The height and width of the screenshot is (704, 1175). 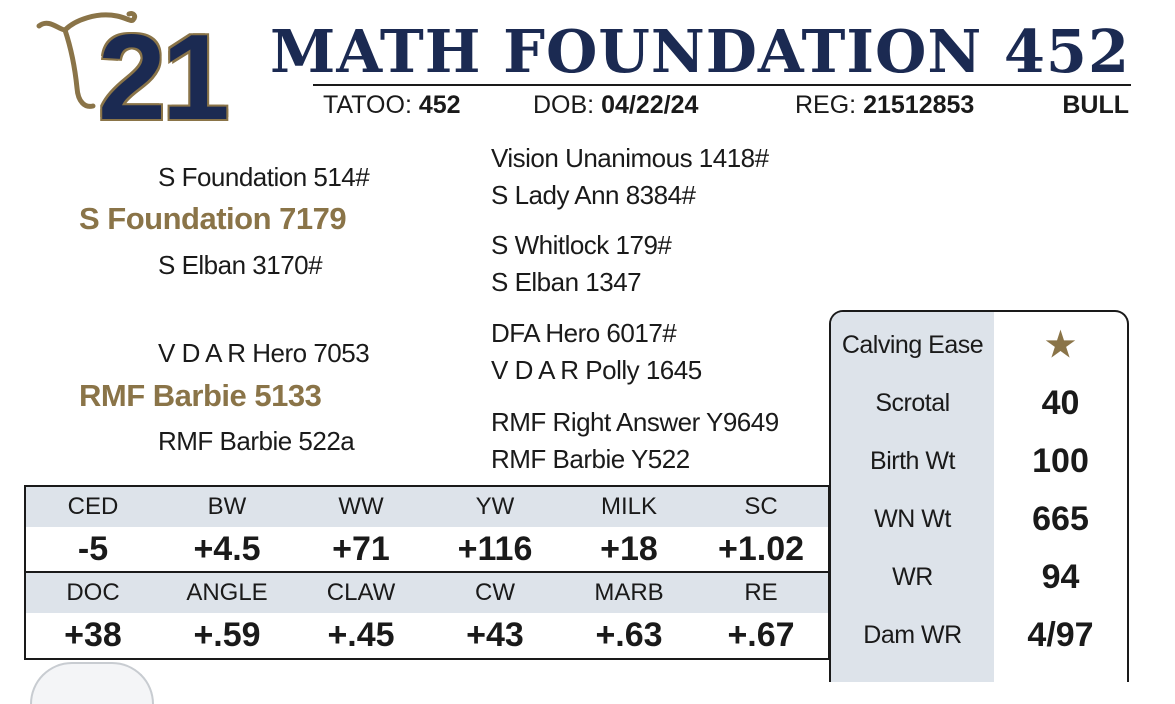 I want to click on stat-label: WR, so click(x=912, y=577).